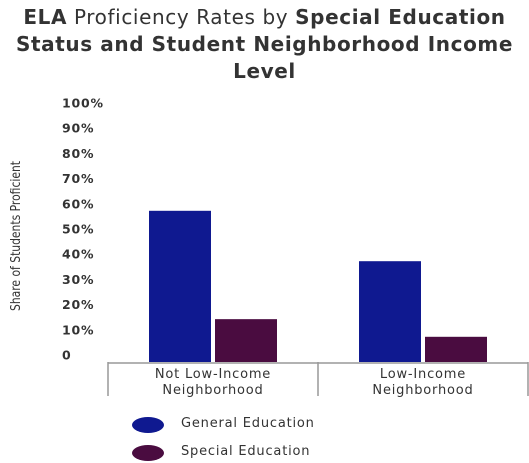 This screenshot has width=529, height=463. I want to click on y-tick-label: 90%, so click(78, 128).